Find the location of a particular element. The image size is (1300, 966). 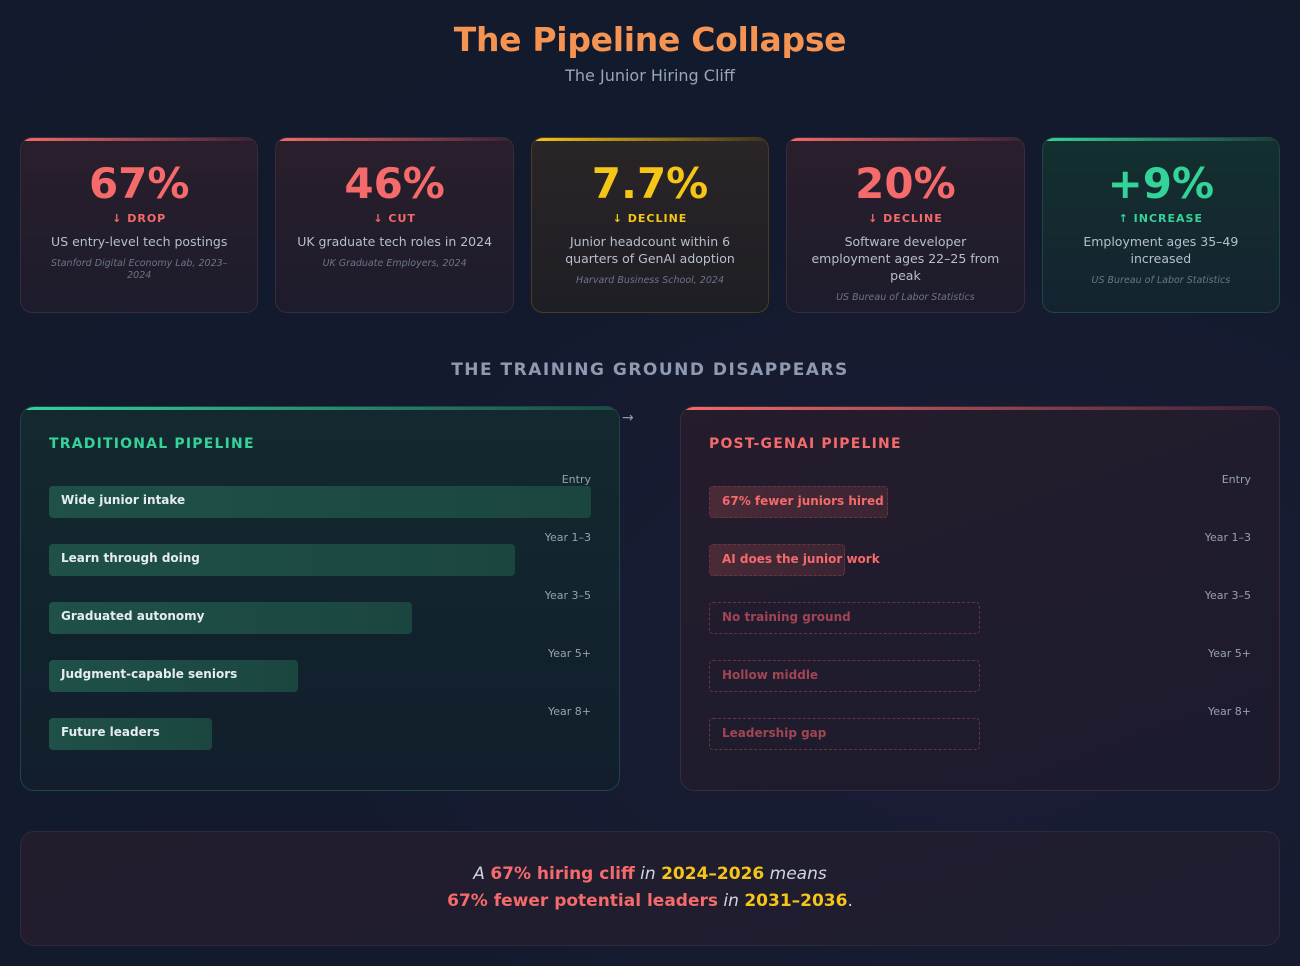

pipeline-bar-label: Future leaders is located at coordinates (110, 732).